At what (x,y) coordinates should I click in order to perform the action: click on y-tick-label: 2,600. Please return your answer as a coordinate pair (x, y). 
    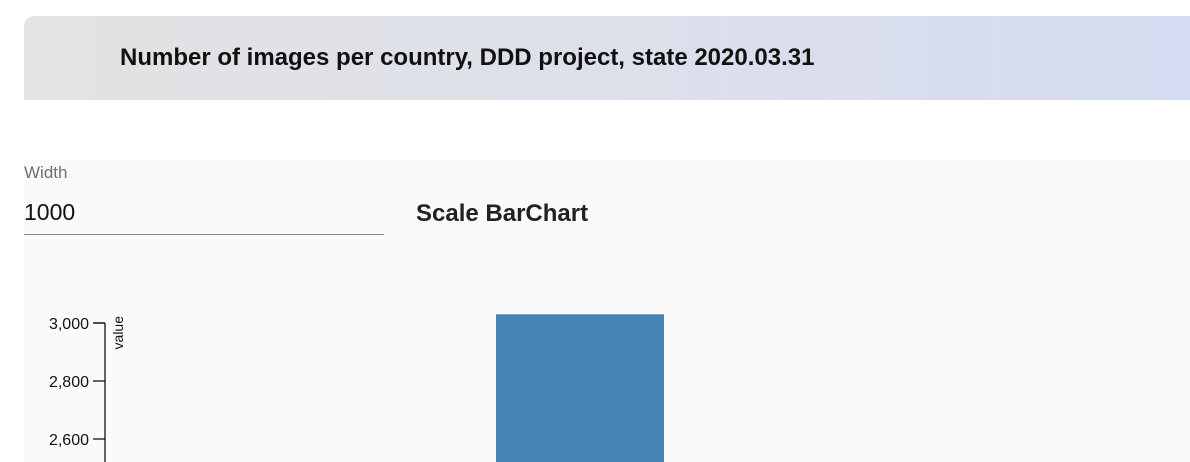
    Looking at the image, I should click on (69, 440).